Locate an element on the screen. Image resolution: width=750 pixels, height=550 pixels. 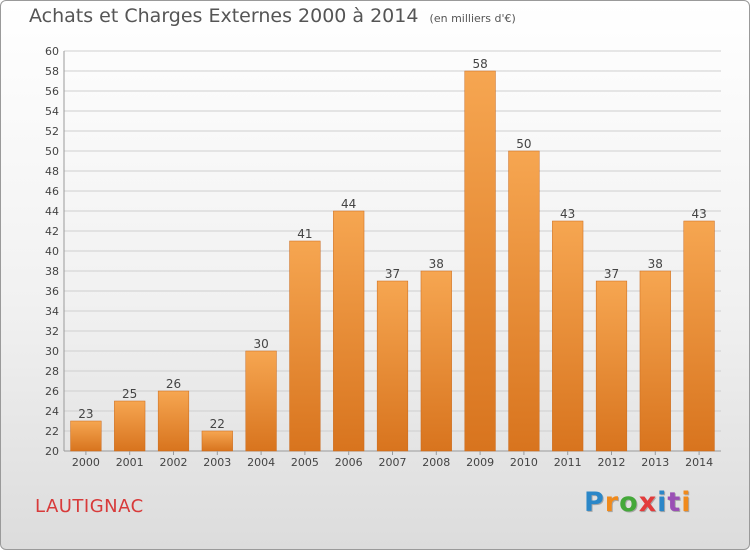
y-tick-label: 46 is located at coordinates (52, 191).